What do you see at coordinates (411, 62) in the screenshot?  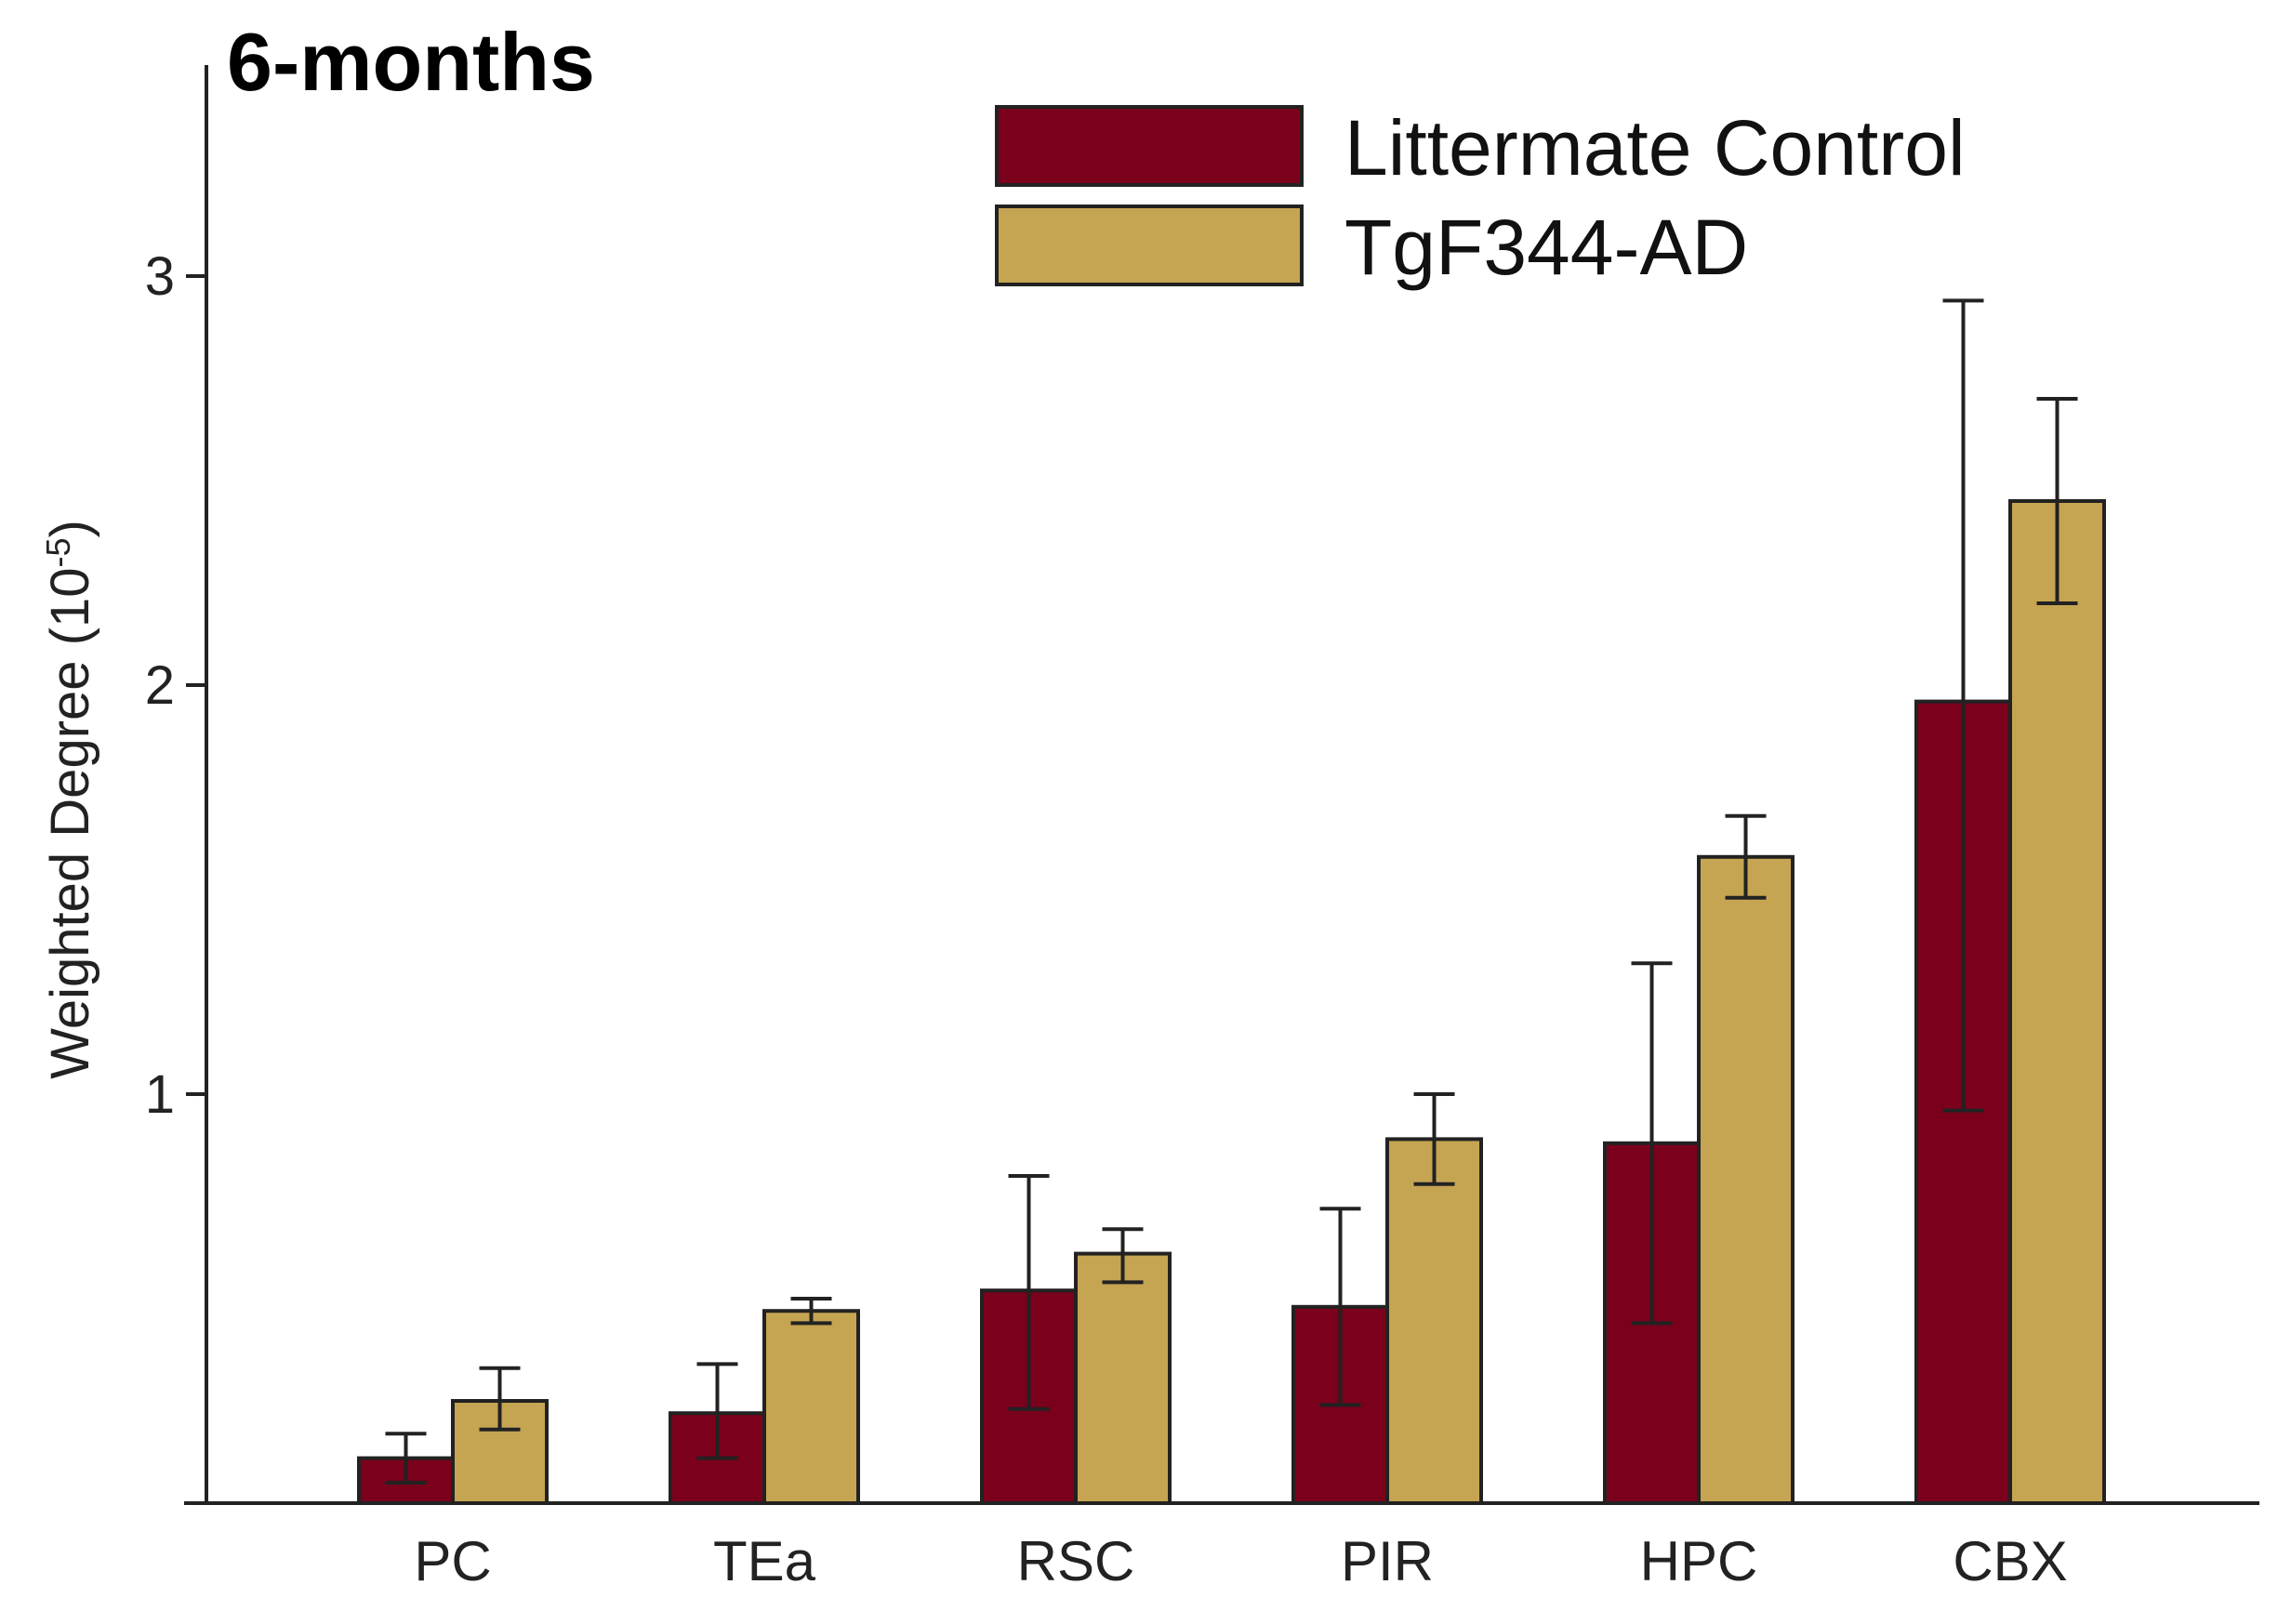 I see `chart-title: 6-months` at bounding box center [411, 62].